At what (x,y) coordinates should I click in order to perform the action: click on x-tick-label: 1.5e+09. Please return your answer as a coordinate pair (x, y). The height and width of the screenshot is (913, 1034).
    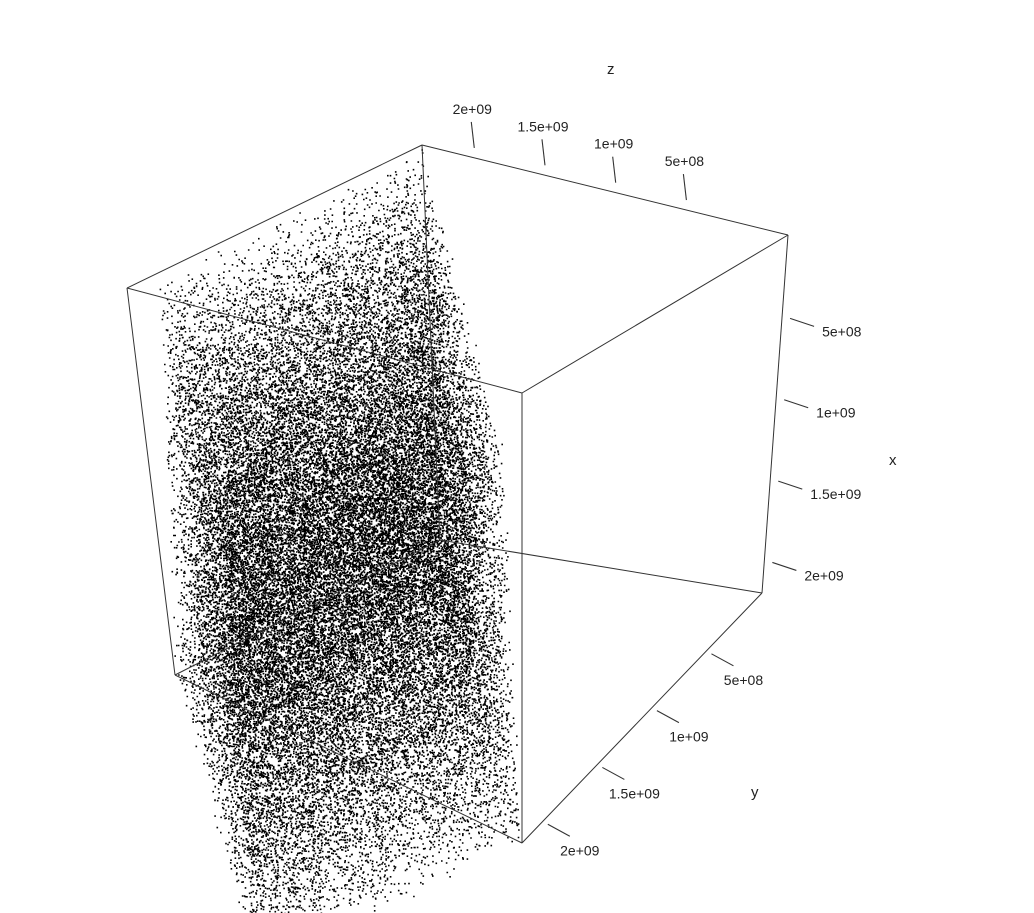
    Looking at the image, I should click on (835, 494).